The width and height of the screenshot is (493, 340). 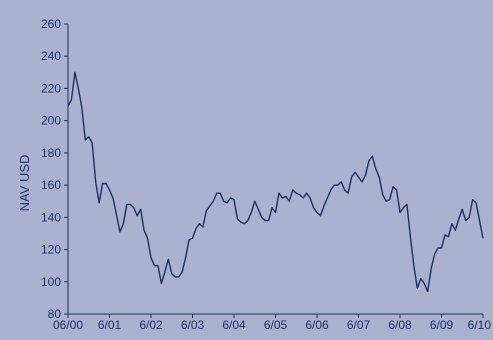 What do you see at coordinates (68, 325) in the screenshot?
I see `x-tick-label: 06/00` at bounding box center [68, 325].